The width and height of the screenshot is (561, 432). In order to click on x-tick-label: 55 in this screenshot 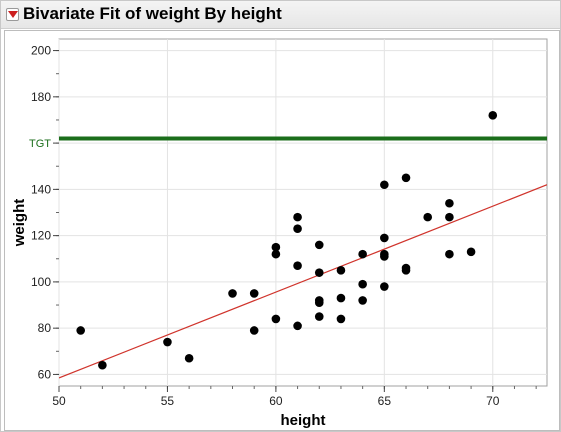, I will do `click(168, 401)`.